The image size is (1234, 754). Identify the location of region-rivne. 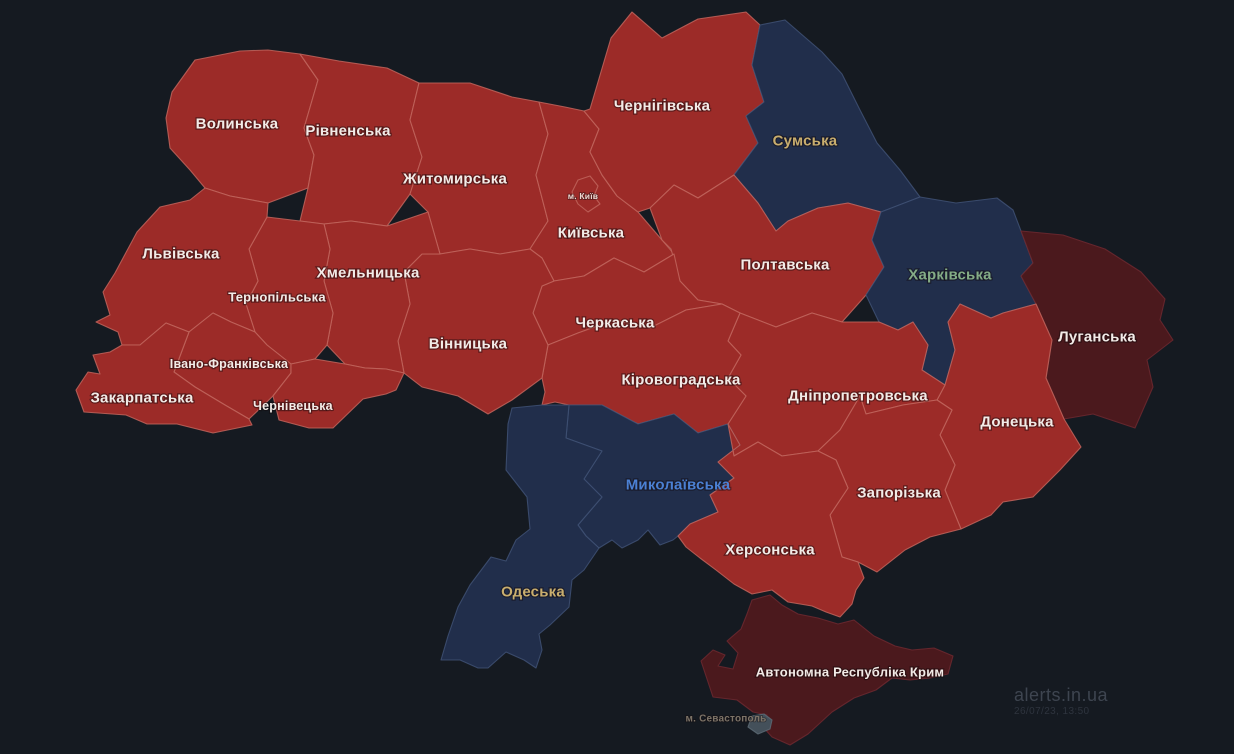
(361, 140).